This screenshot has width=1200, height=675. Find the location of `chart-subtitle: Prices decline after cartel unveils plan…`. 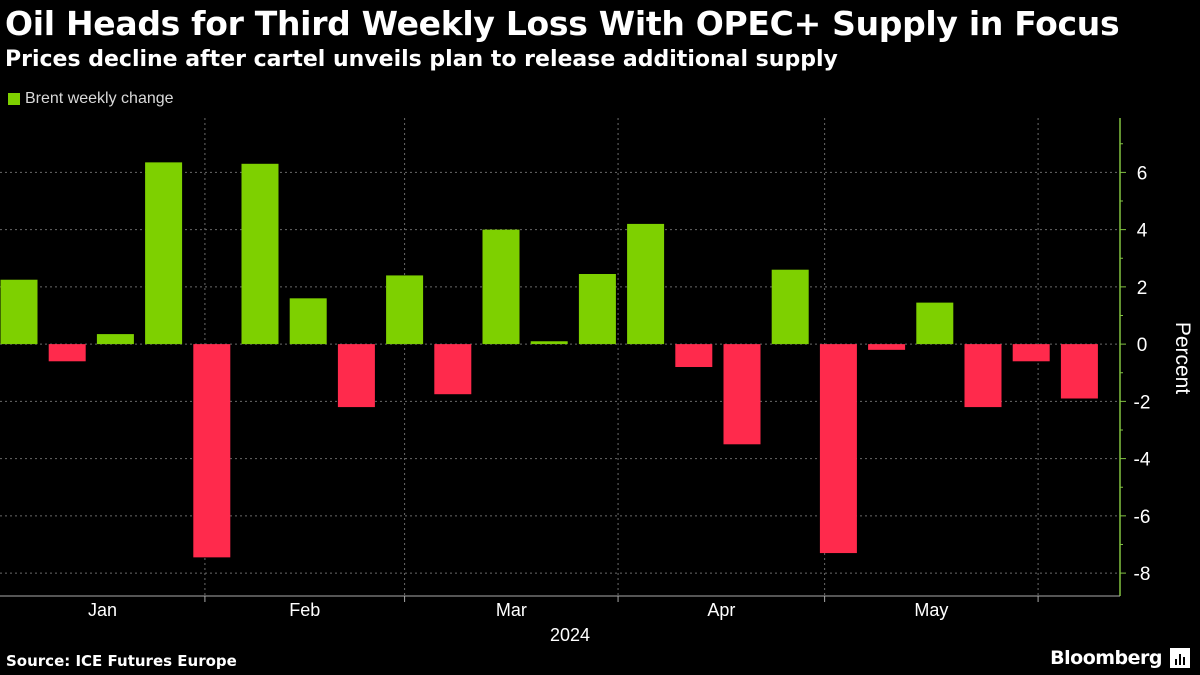

chart-subtitle: Prices decline after cartel unveils plan… is located at coordinates (421, 59).